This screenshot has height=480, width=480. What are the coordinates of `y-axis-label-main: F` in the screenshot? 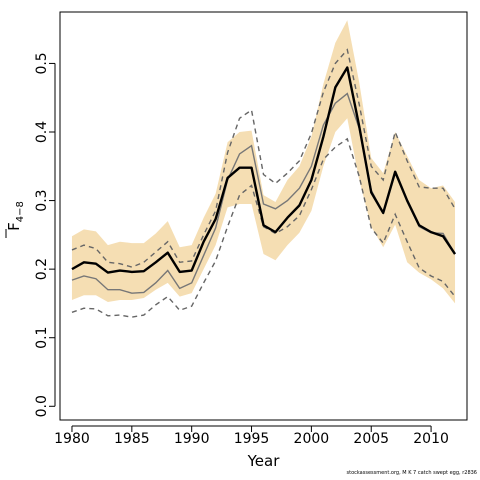 It's located at (14, 226).